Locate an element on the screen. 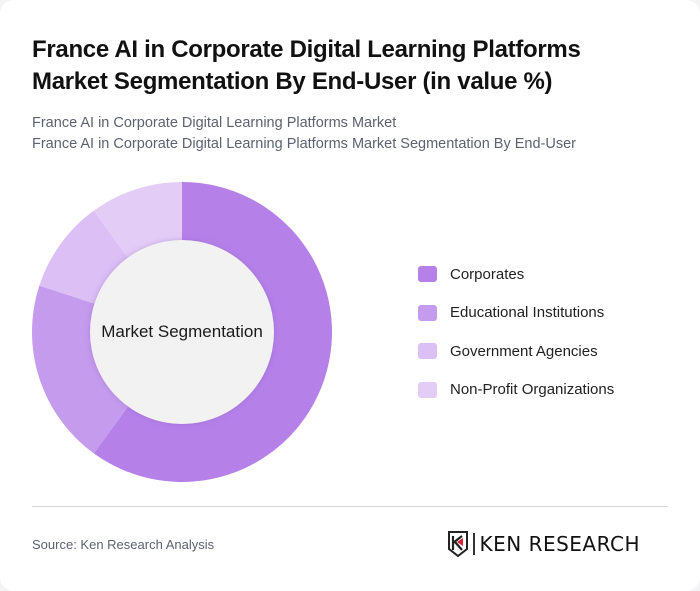 This screenshot has height=591, width=700. legend-label: Educational Institutions is located at coordinates (527, 312).